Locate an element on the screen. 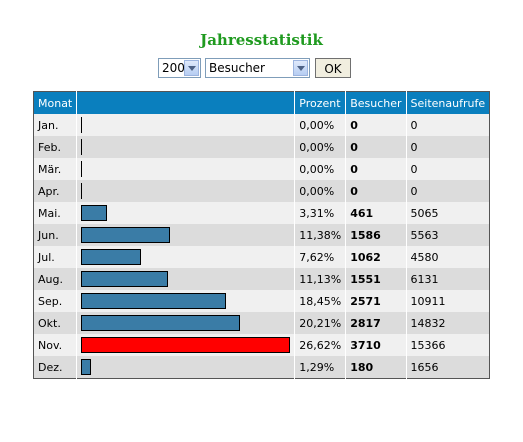 The height and width of the screenshot is (442, 523). table-row: Jan. 0,00% 0 0 is located at coordinates (261, 125).